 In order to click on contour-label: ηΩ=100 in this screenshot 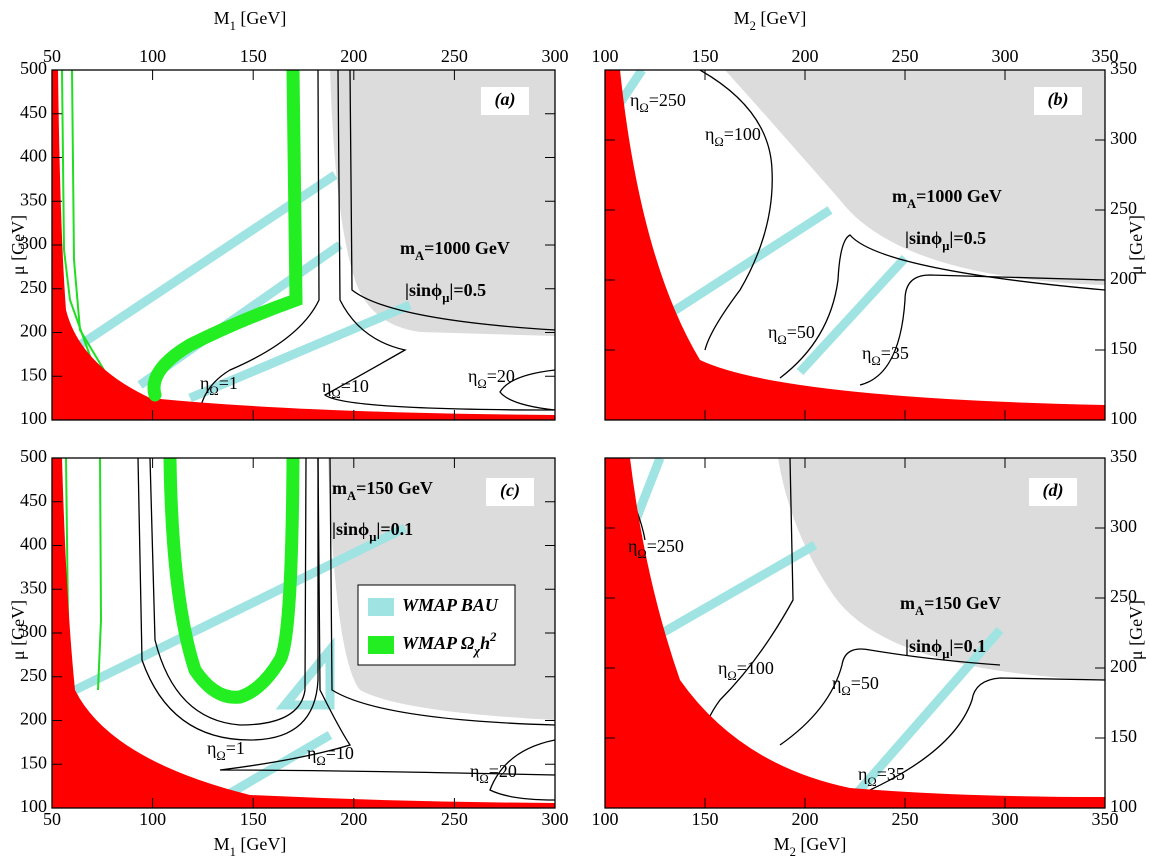, I will do `click(733, 136)`.